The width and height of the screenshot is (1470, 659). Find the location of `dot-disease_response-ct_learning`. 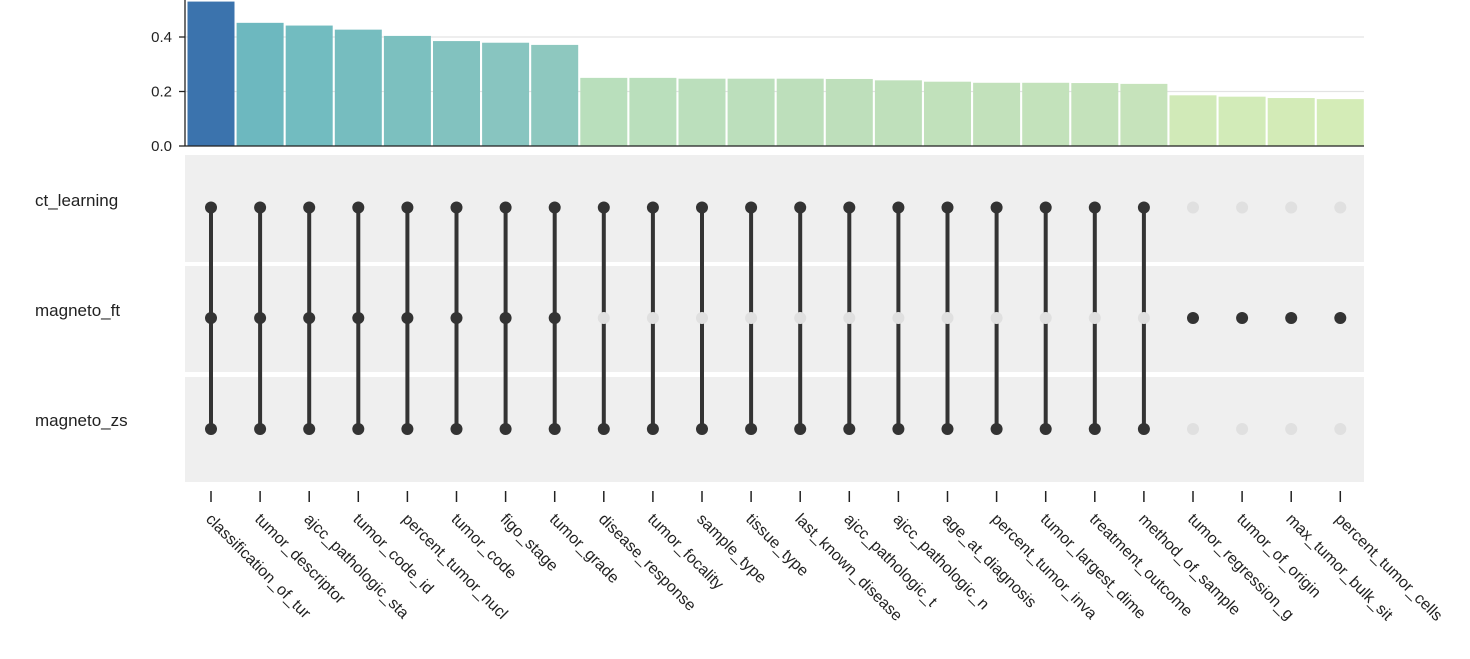

dot-disease_response-ct_learning is located at coordinates (603, 207).